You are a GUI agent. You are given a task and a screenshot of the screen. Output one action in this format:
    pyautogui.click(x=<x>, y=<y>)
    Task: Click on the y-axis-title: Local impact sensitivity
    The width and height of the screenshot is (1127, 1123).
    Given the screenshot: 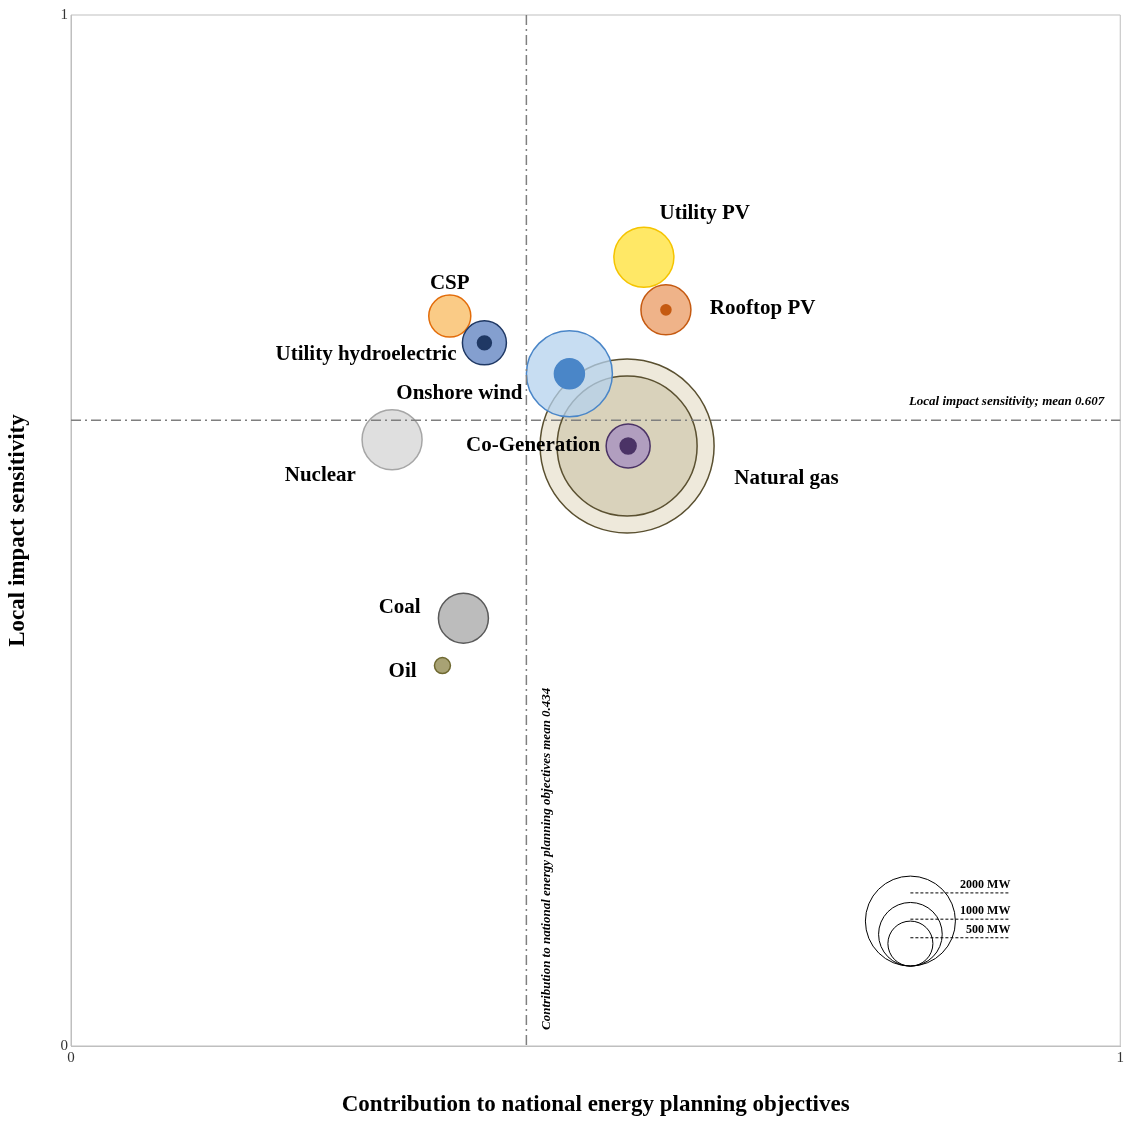 What is the action you would take?
    pyautogui.click(x=16, y=530)
    